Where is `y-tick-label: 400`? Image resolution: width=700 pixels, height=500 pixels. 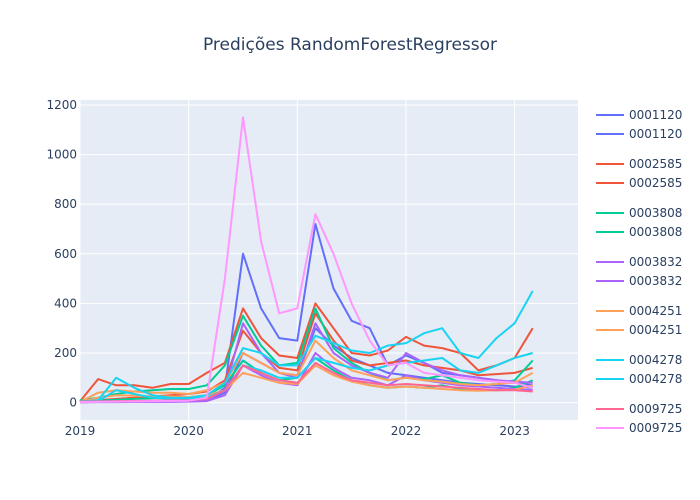
y-tick-label: 400 is located at coordinates (65, 303).